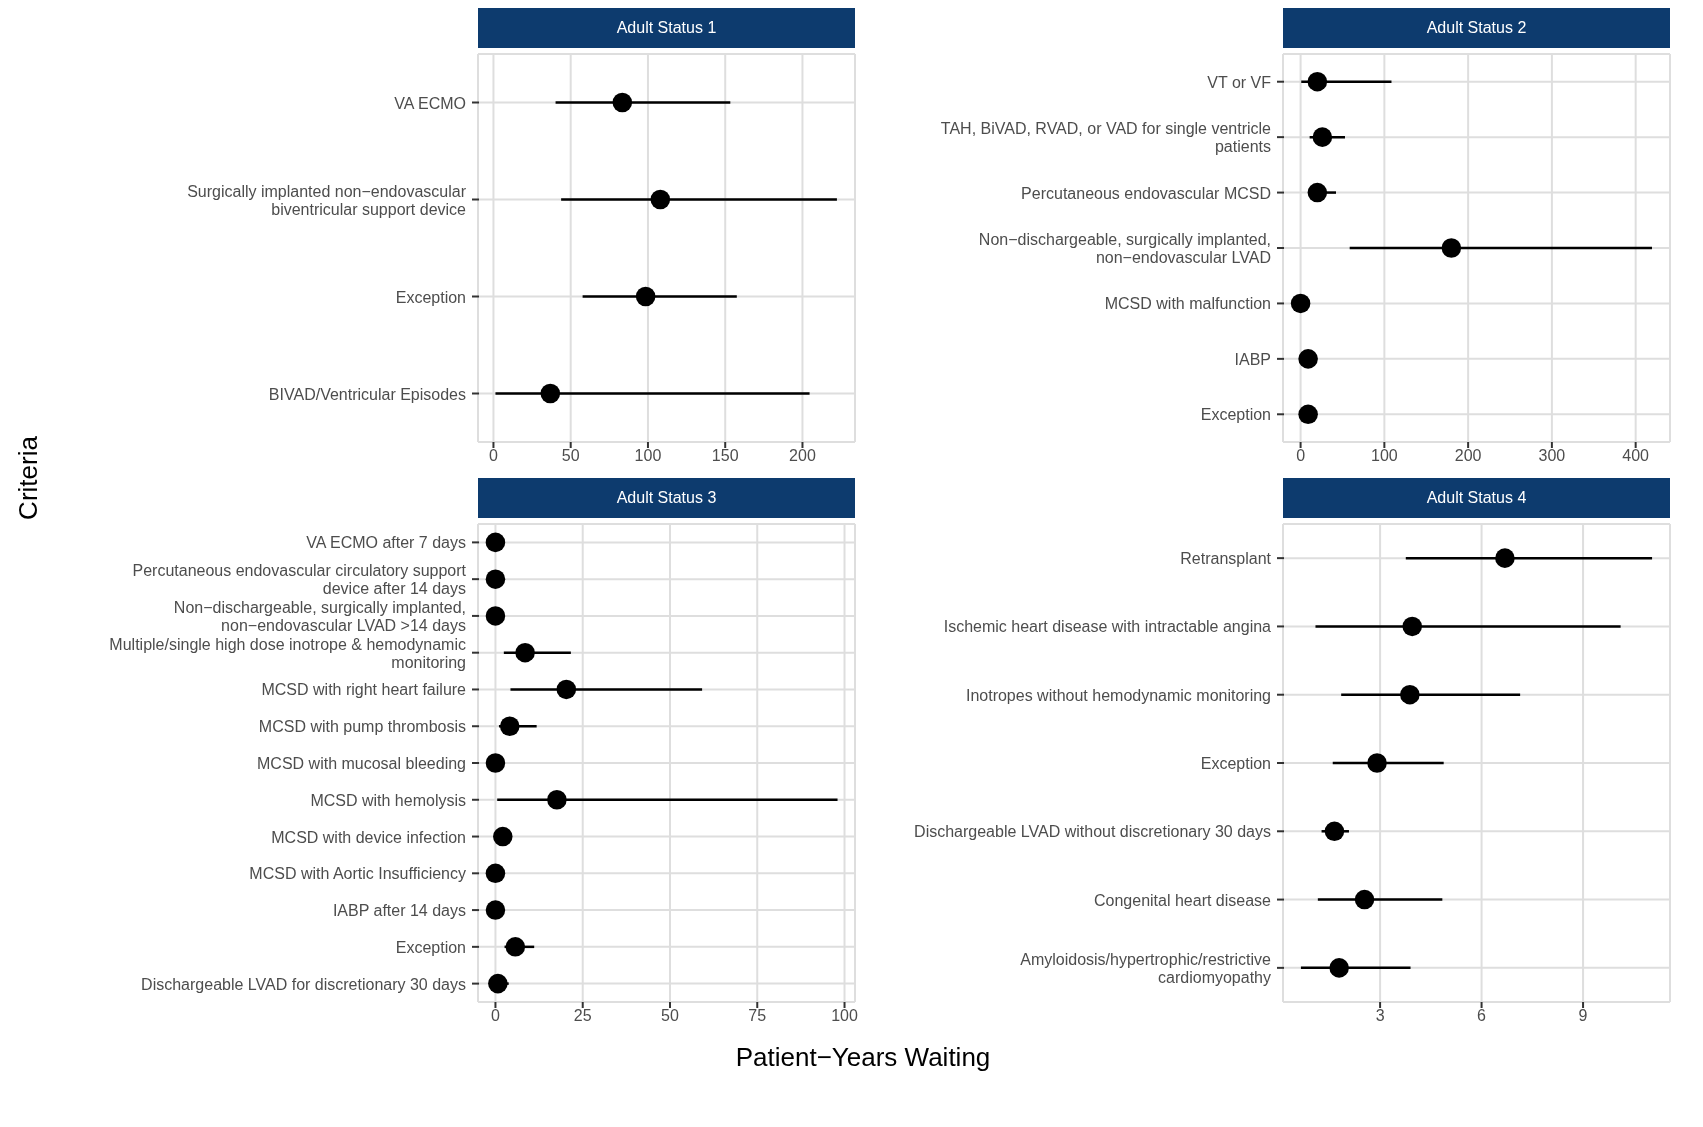 This screenshot has height=1127, width=1703. Describe the element at coordinates (1226, 558) in the screenshot. I see `y-tick-label: Retransplant` at that location.